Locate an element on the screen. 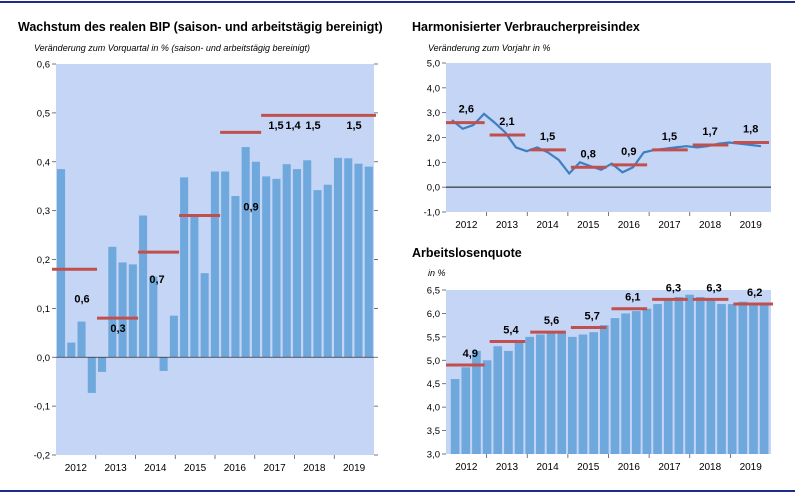 This screenshot has height=498, width=795. hicp-average-label: 0,8 is located at coordinates (588, 154).